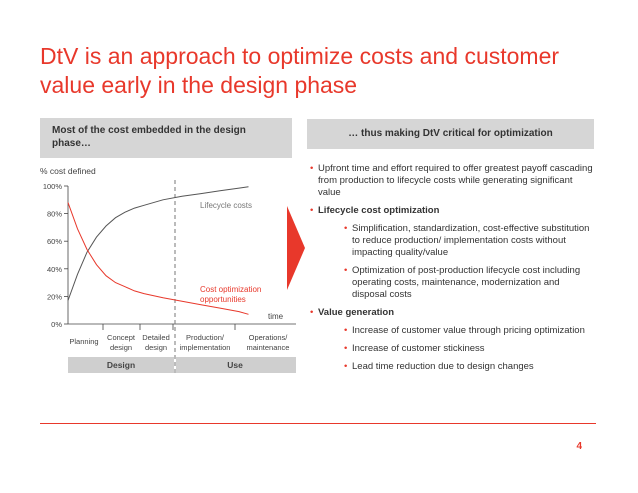 This screenshot has height=493, width=638. I want to click on lifecycle-costs-line, so click(158, 243).